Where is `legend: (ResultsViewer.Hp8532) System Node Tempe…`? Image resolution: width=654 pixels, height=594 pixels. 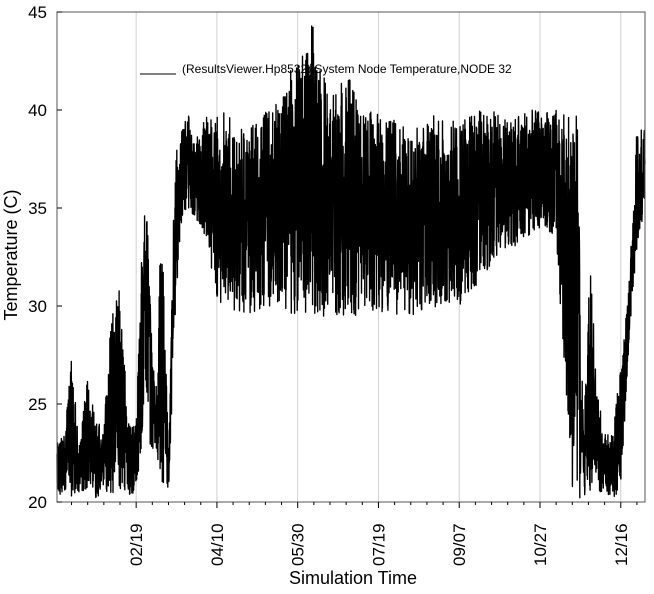
legend: (ResultsViewer.Hp8532) System Node Tempe… is located at coordinates (326, 69).